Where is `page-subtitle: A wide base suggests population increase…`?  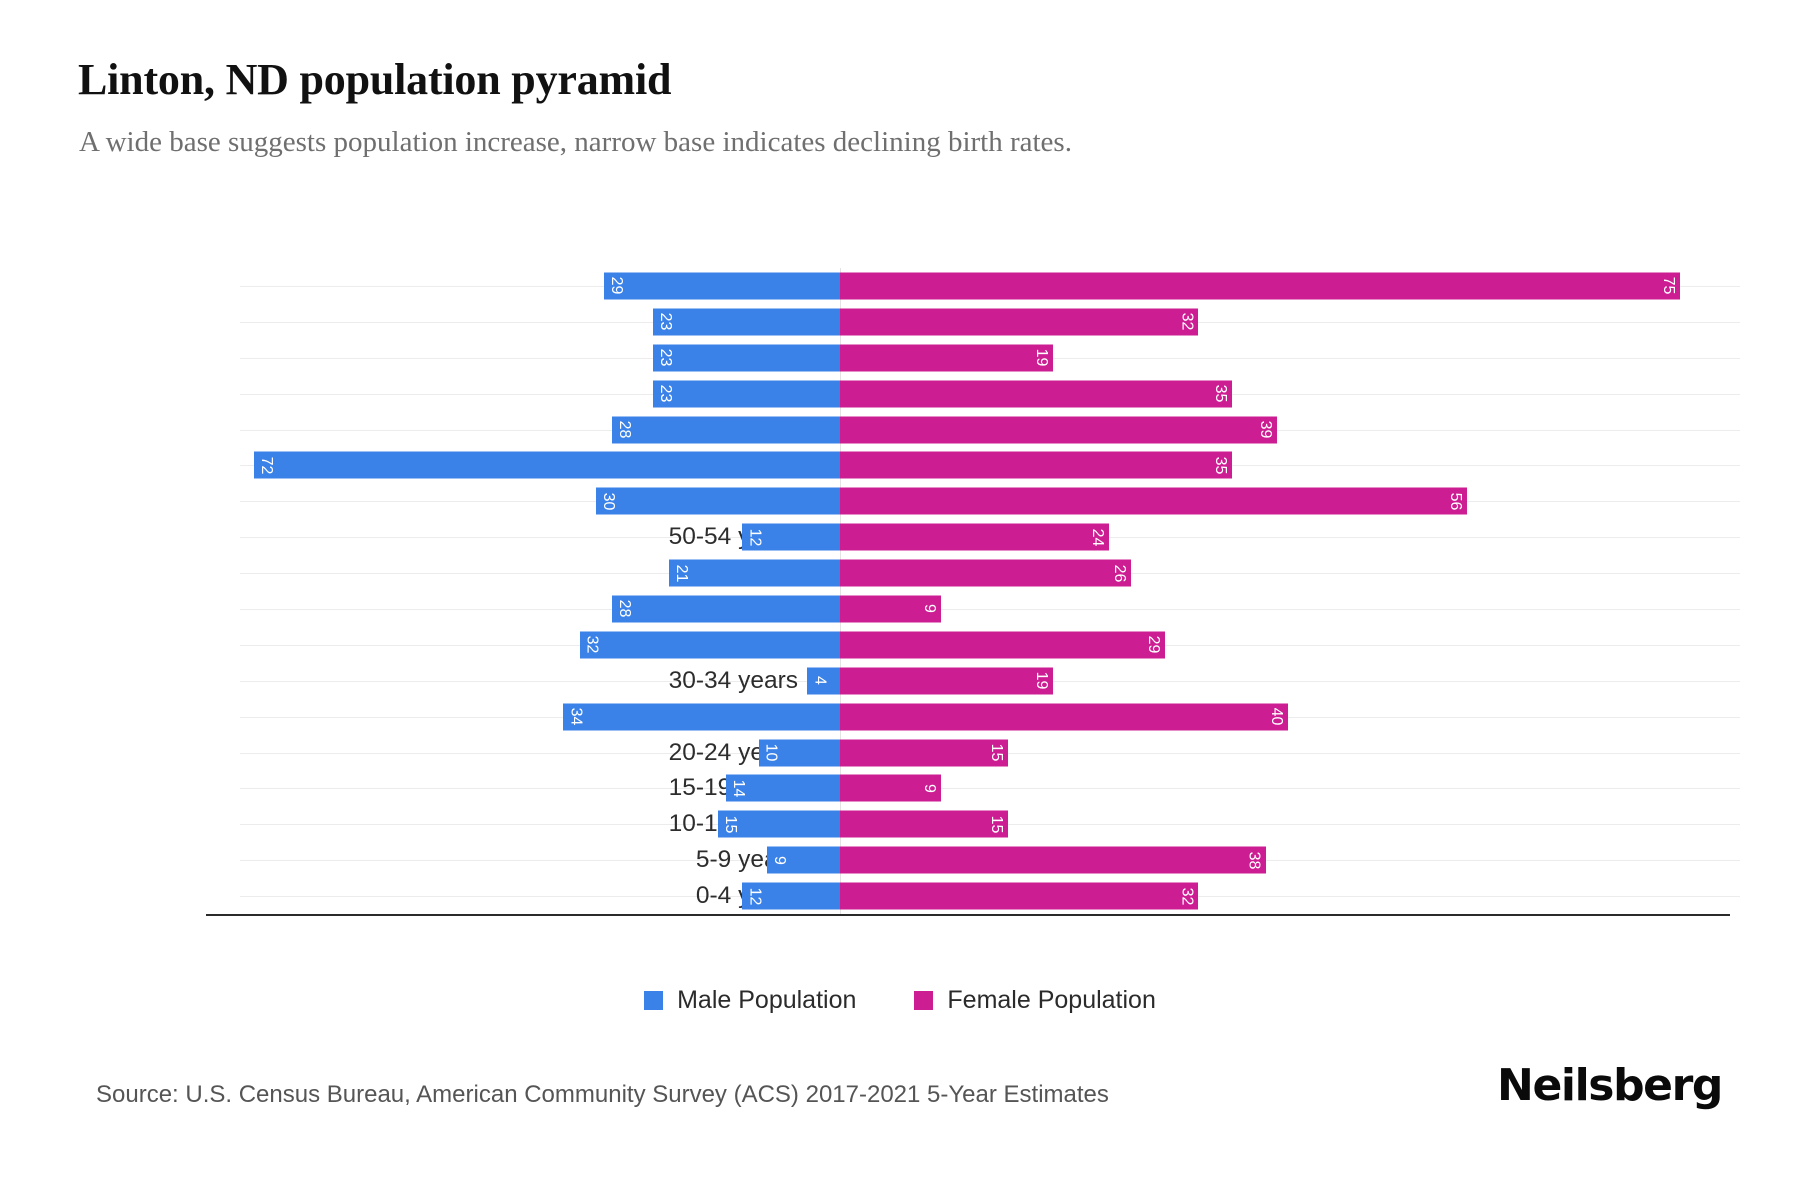 page-subtitle: A wide base suggests population increase… is located at coordinates (575, 142).